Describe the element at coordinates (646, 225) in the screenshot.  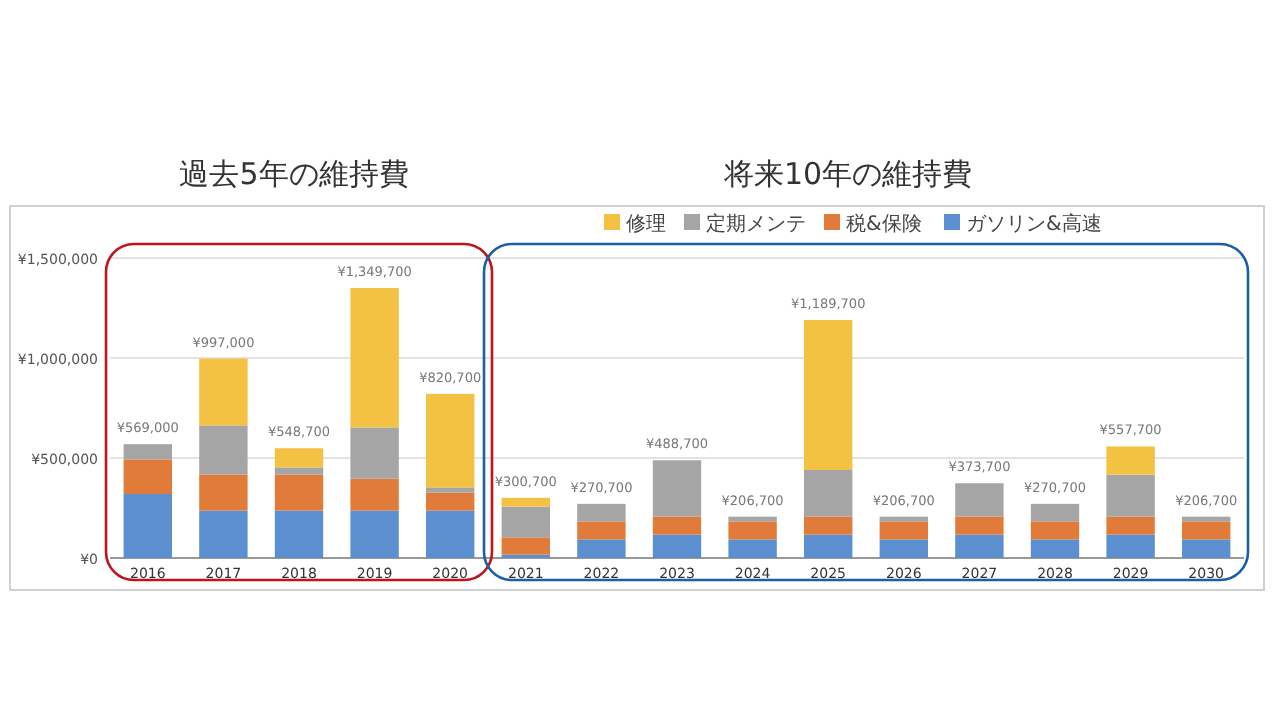
I see `legend-label: 修理` at that location.